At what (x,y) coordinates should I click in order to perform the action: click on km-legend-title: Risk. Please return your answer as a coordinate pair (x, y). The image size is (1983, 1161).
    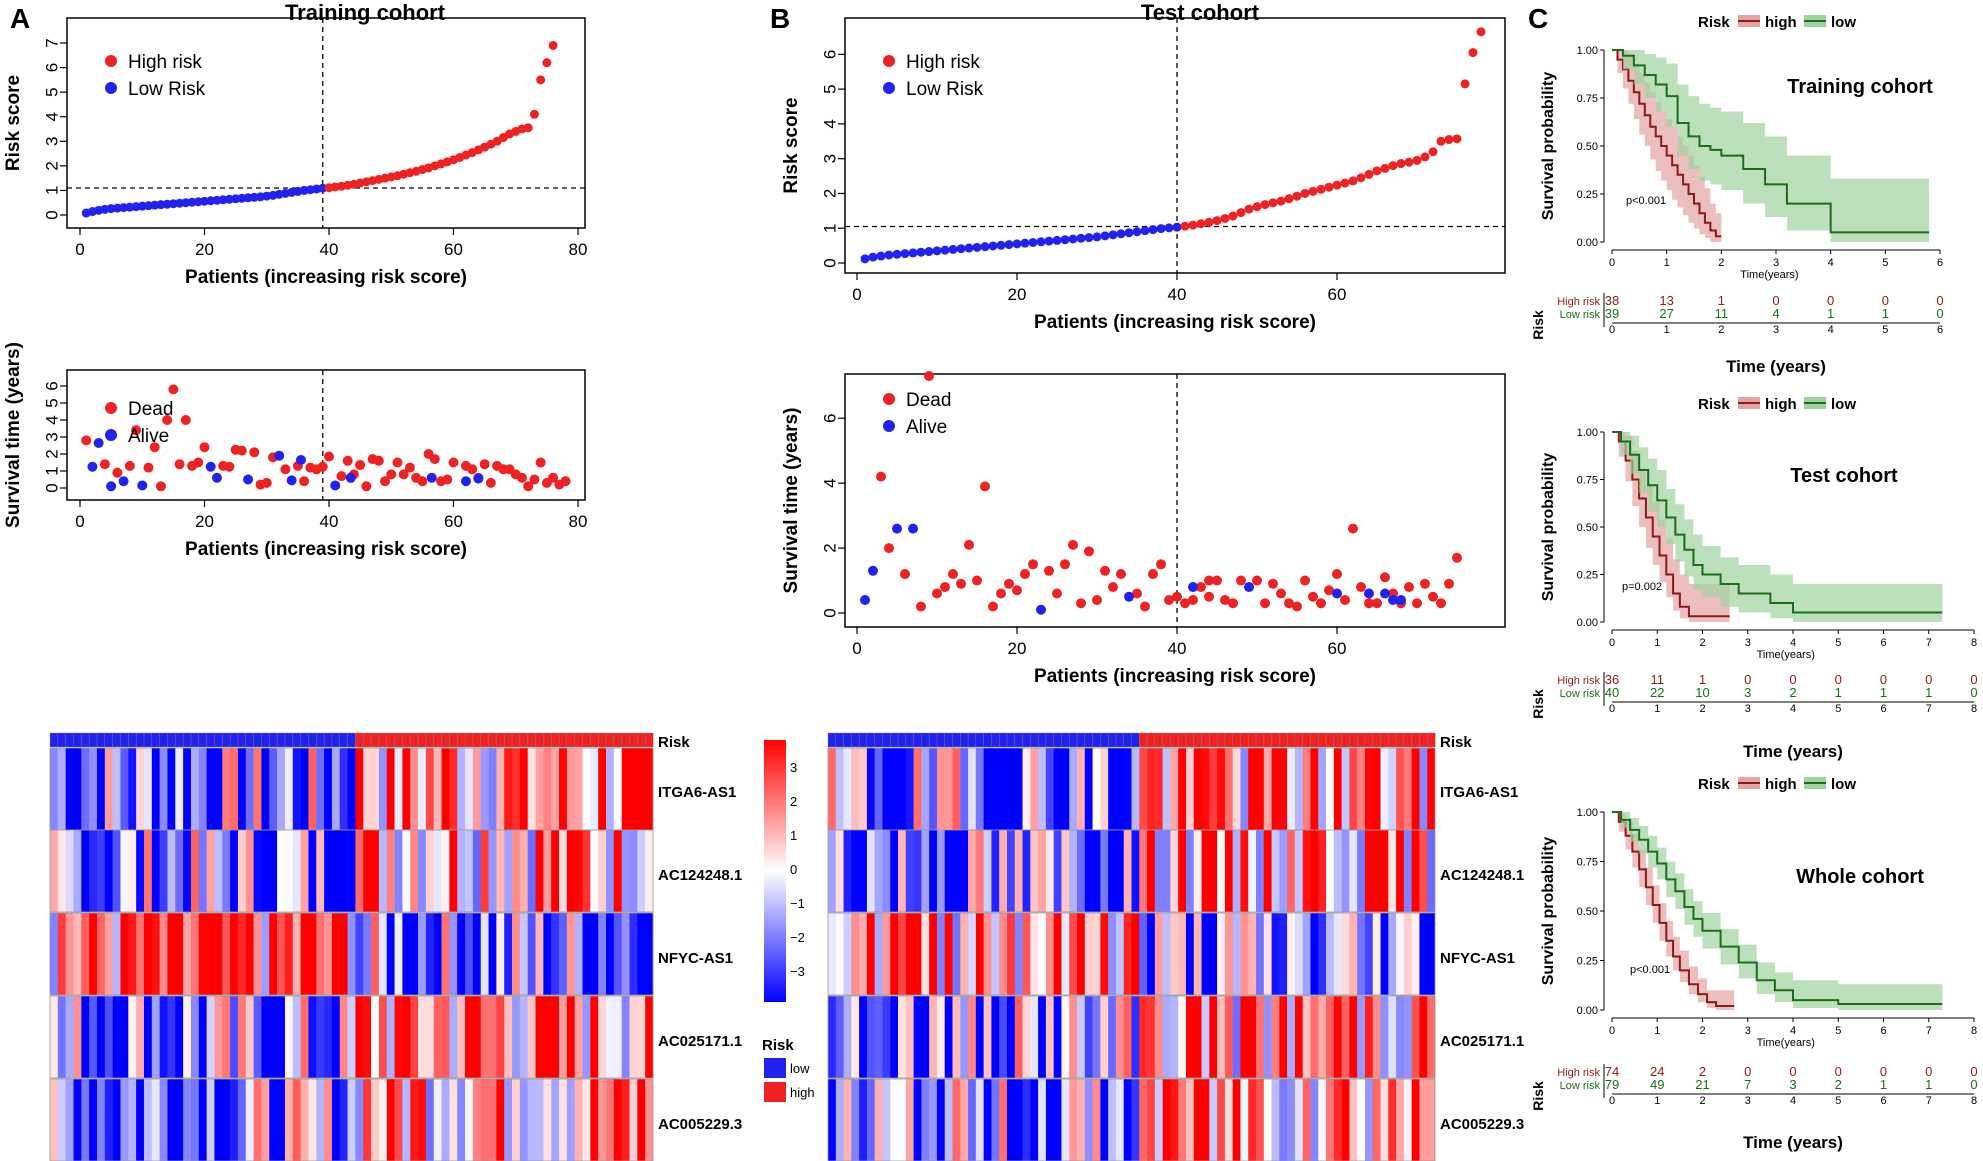
    Looking at the image, I should click on (1714, 22).